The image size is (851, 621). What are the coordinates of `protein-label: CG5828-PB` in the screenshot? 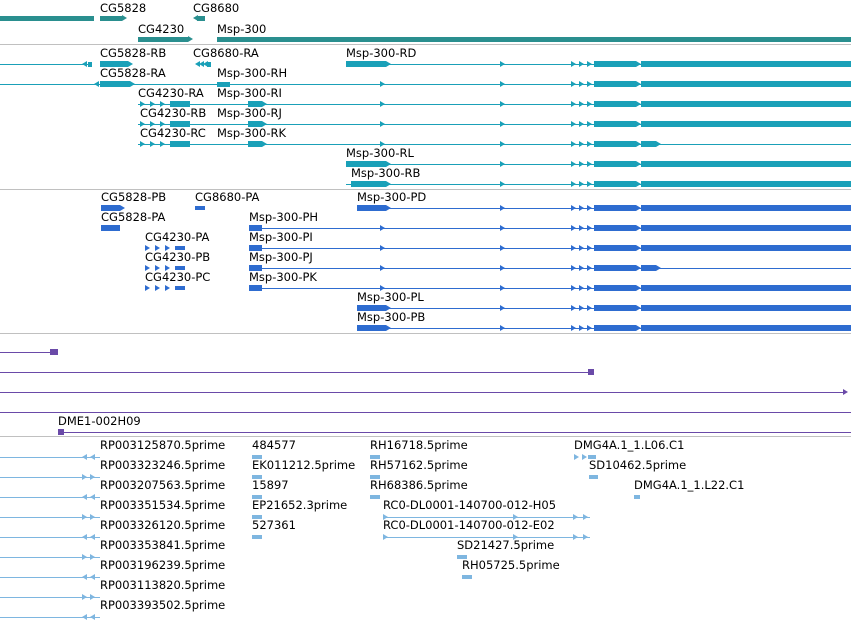 It's located at (134, 197).